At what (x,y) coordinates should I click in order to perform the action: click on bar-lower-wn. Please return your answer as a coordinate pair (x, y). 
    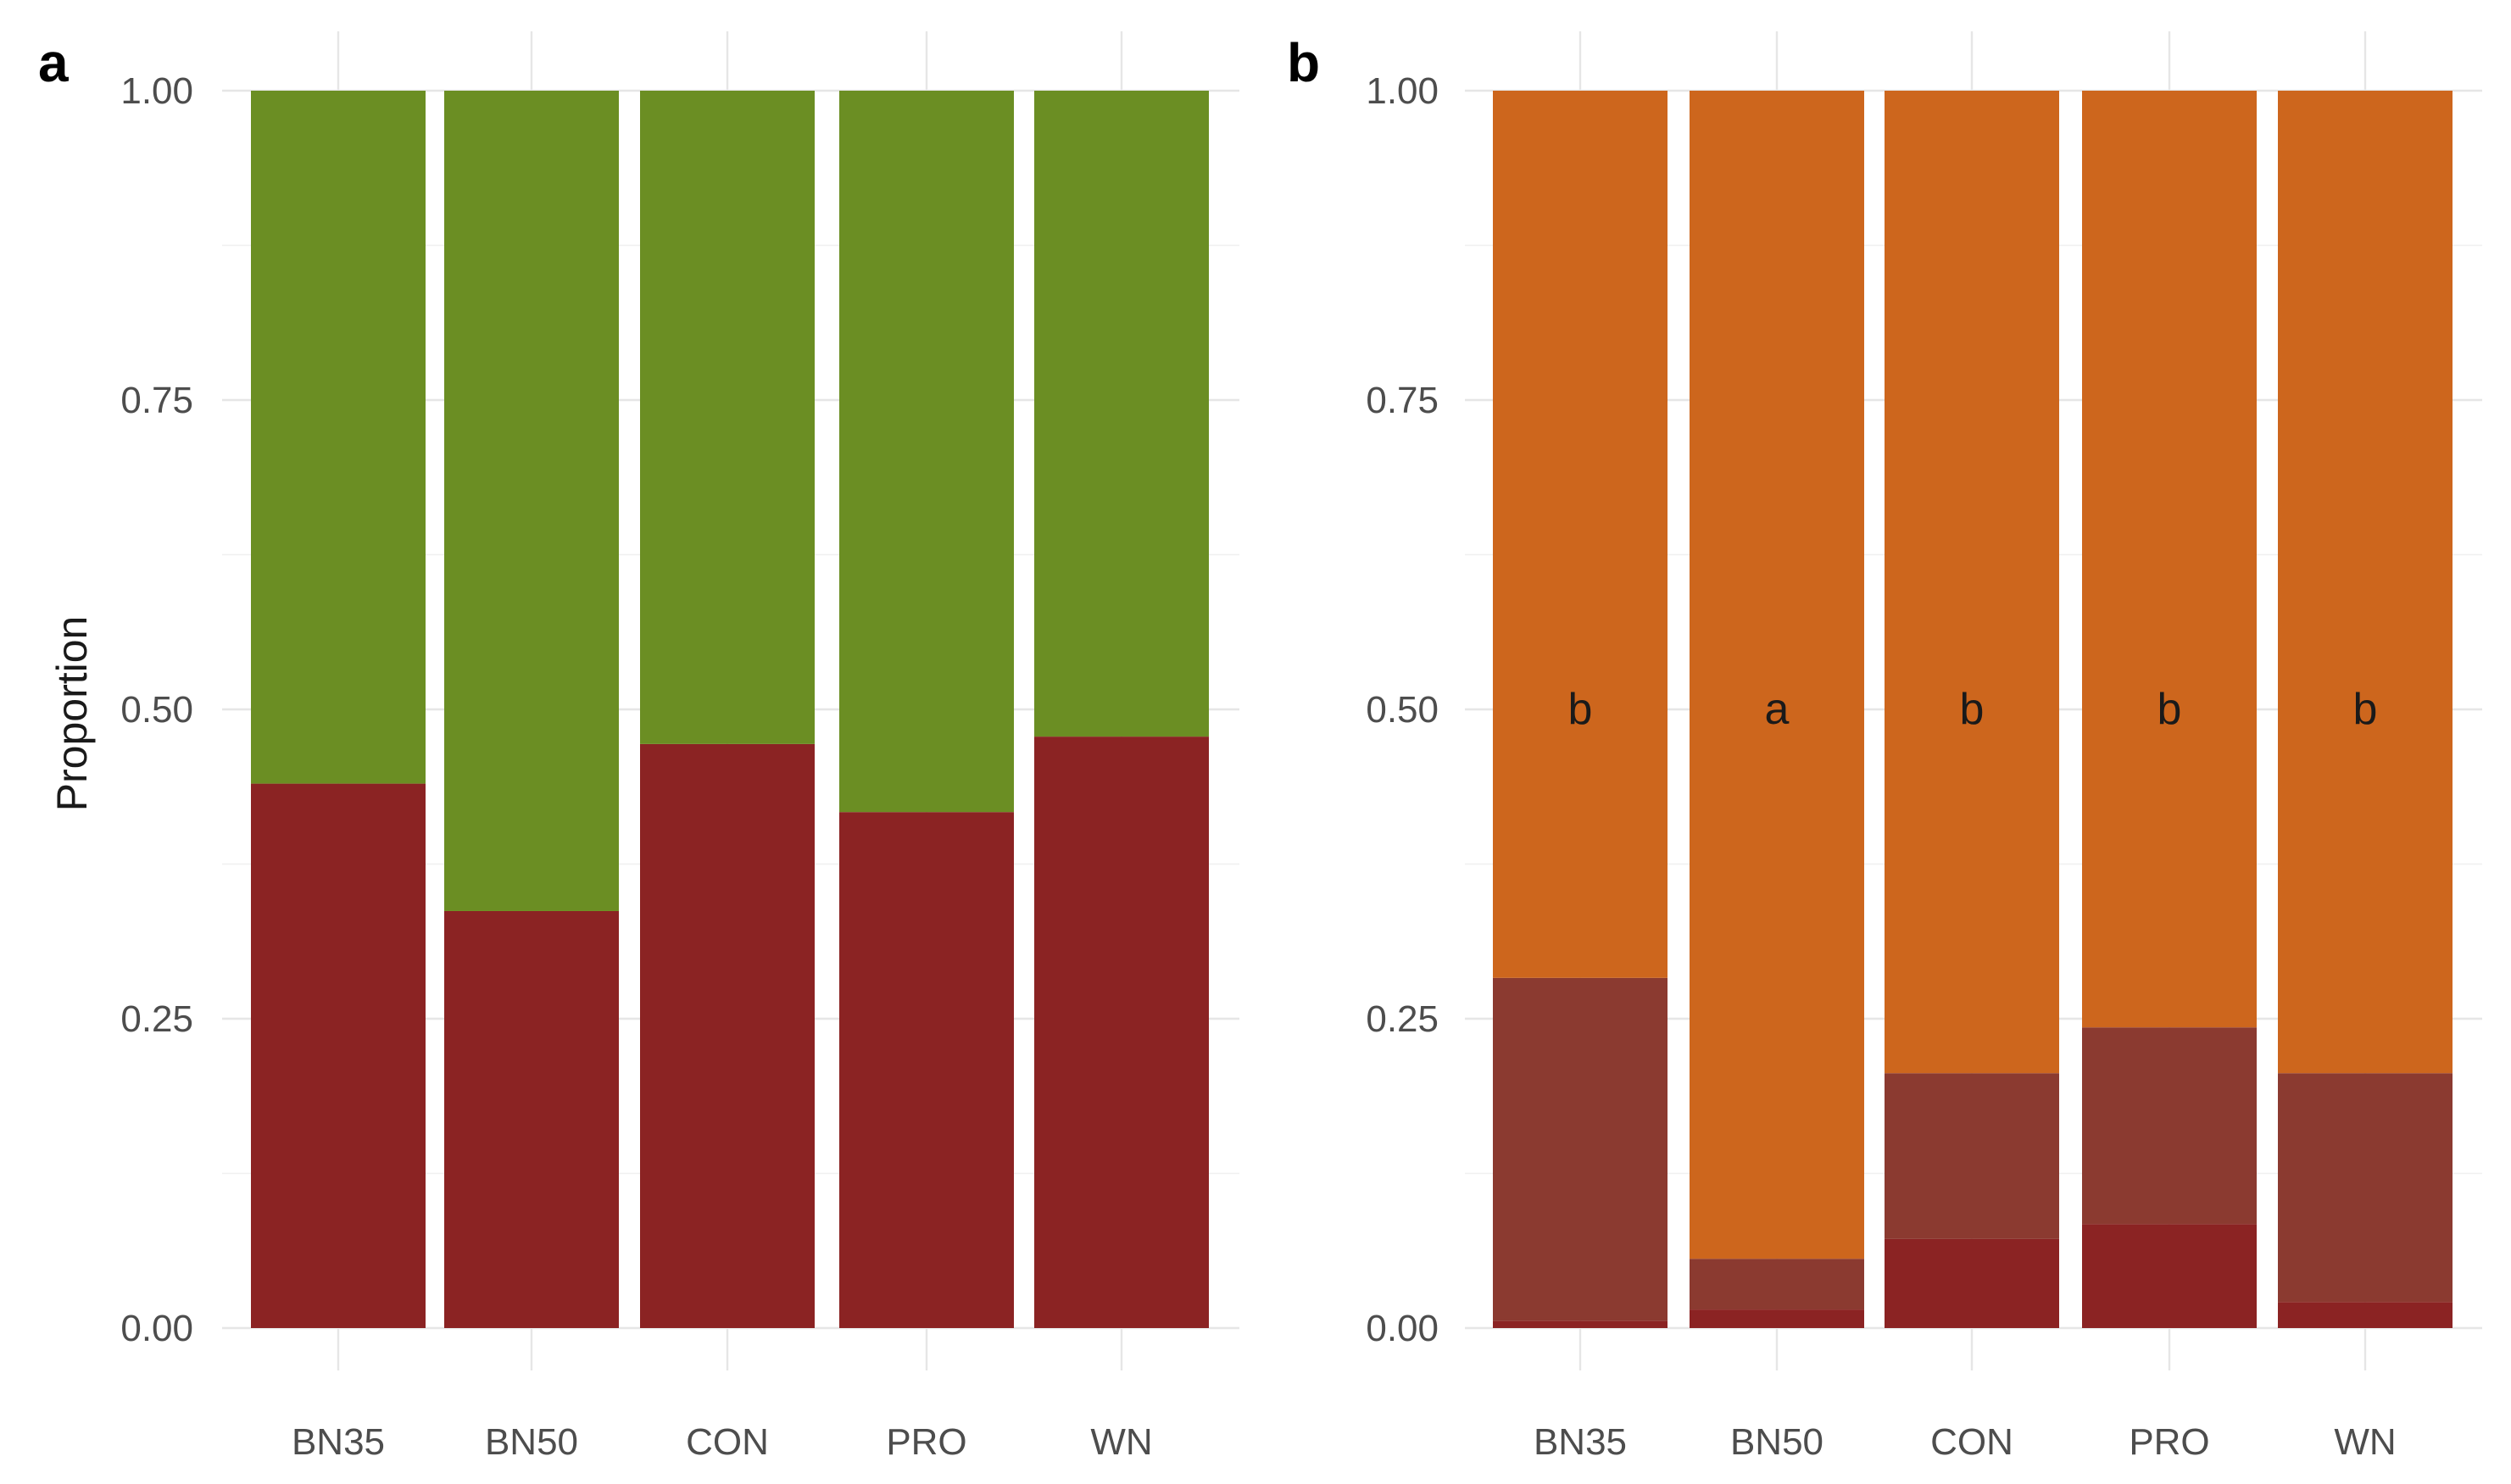
    Looking at the image, I should click on (1121, 1032).